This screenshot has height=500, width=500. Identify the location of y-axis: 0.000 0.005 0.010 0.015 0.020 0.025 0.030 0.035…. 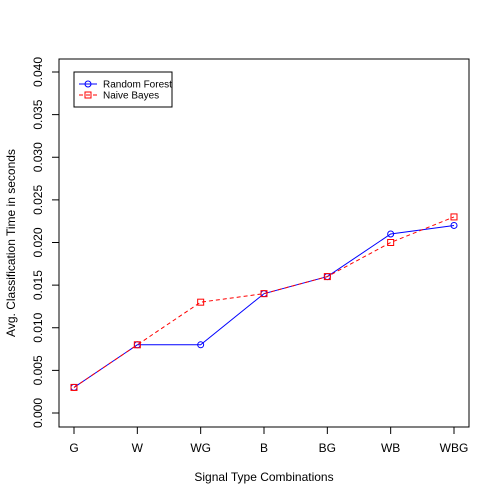
(45, 242).